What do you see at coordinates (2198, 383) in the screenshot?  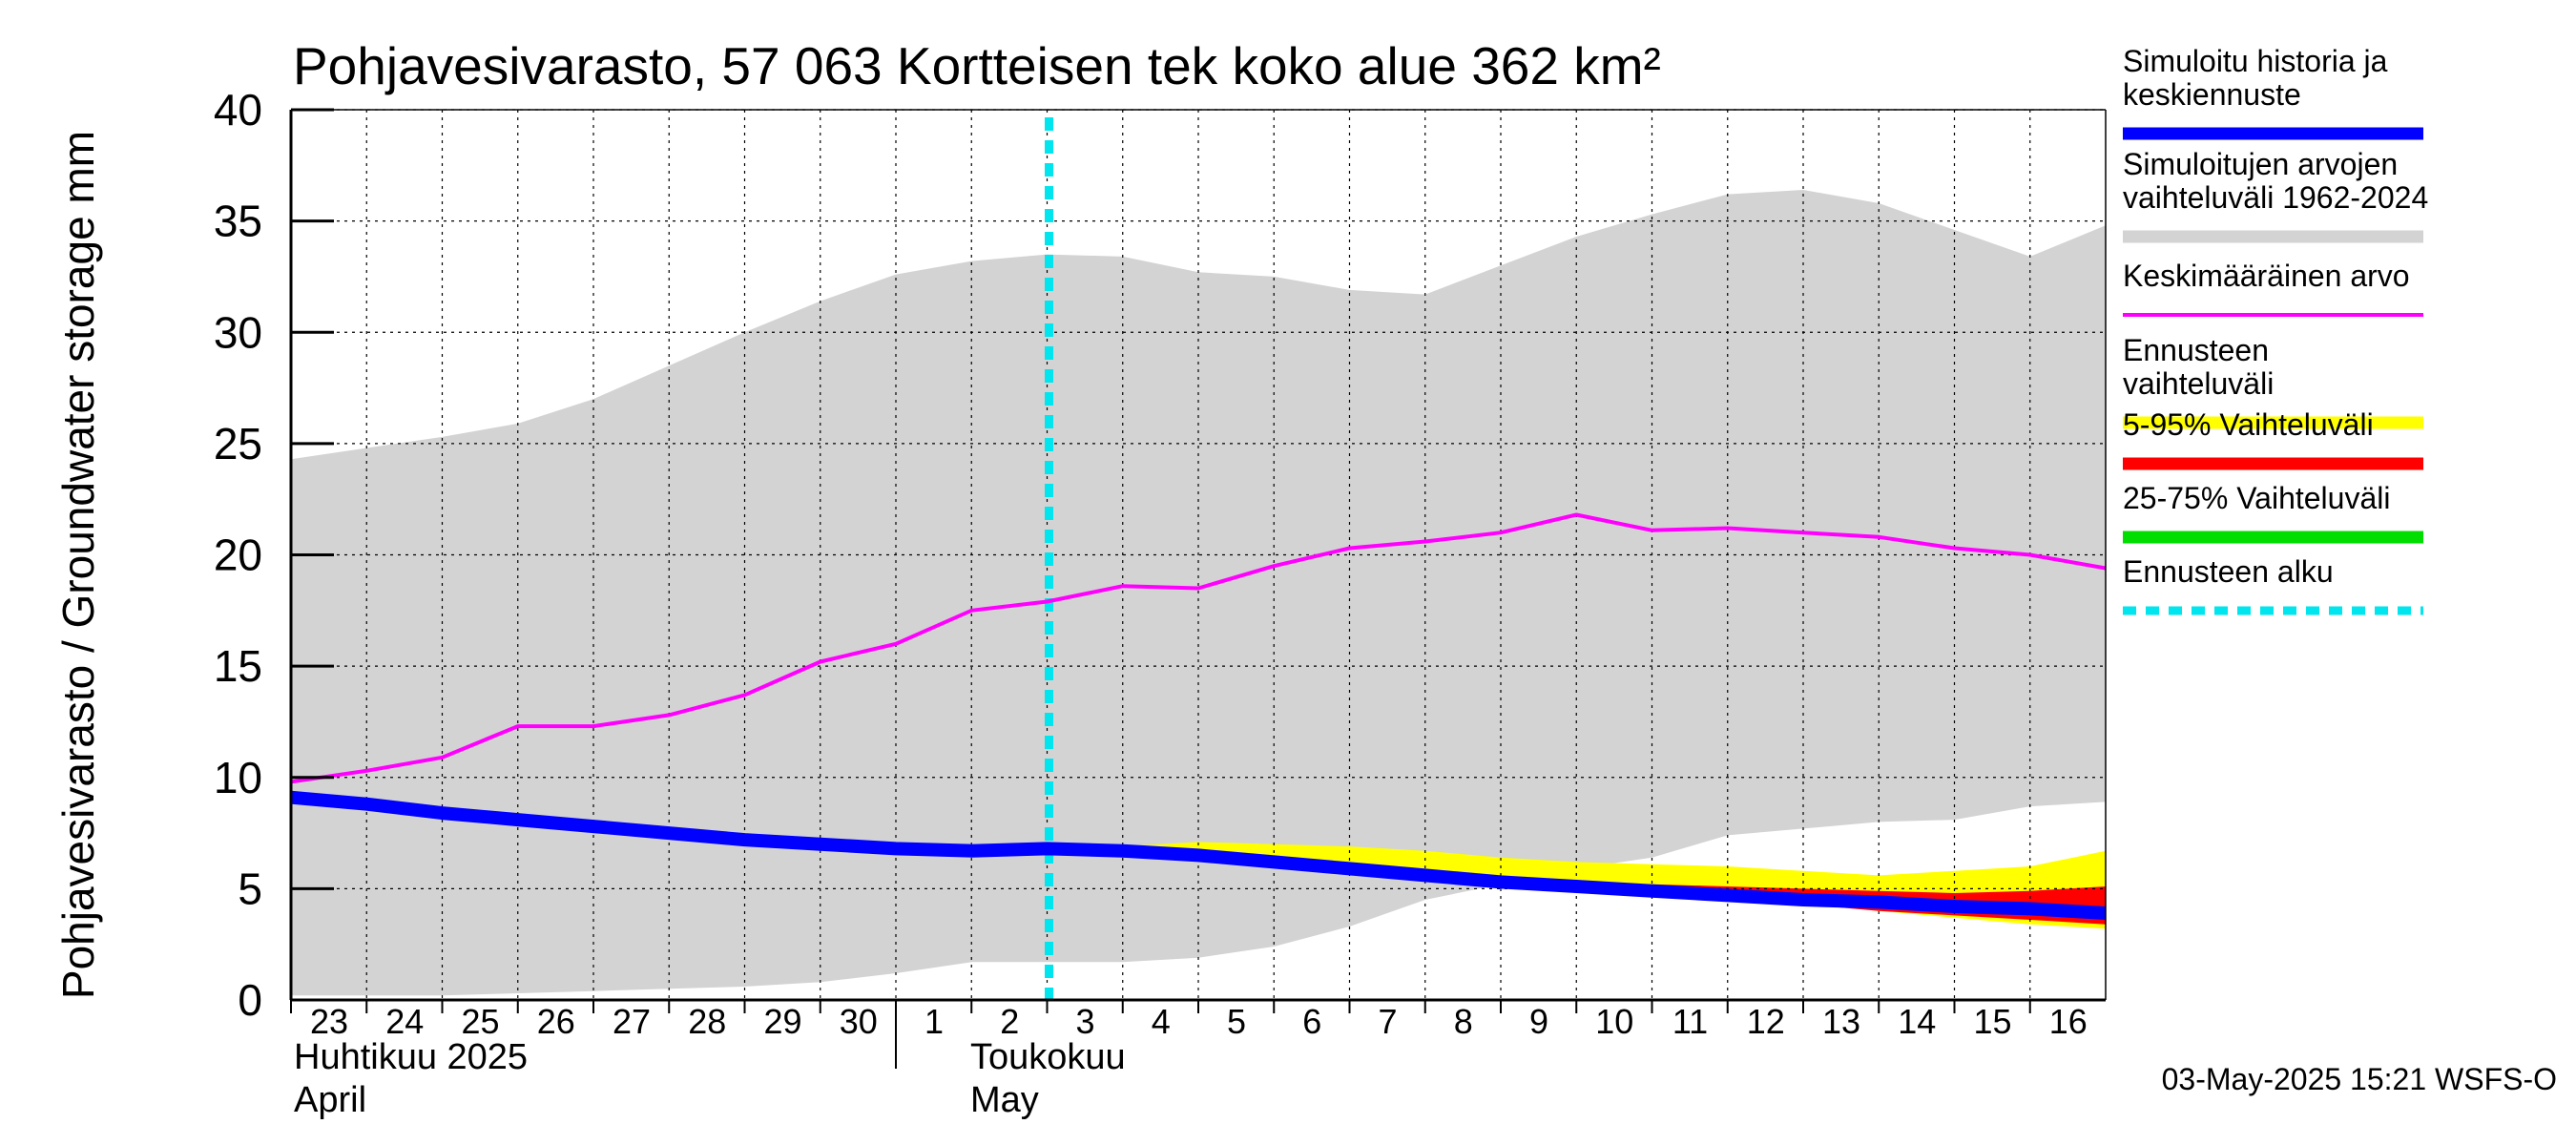 I see `legend-label: vaihteluväli` at bounding box center [2198, 383].